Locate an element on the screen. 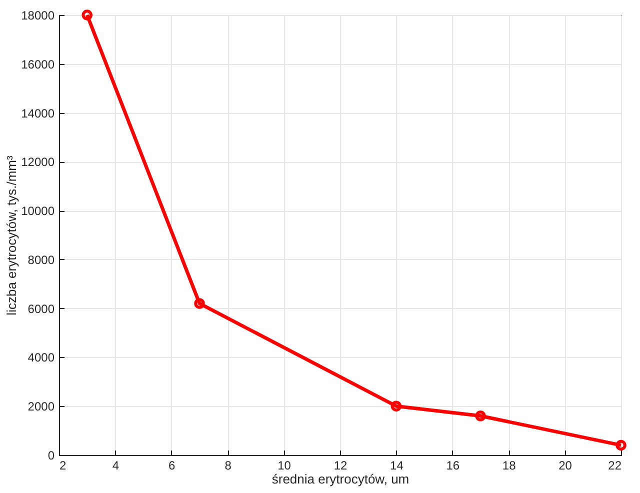 The width and height of the screenshot is (640, 493). x-tick-label: 16 is located at coordinates (453, 465).